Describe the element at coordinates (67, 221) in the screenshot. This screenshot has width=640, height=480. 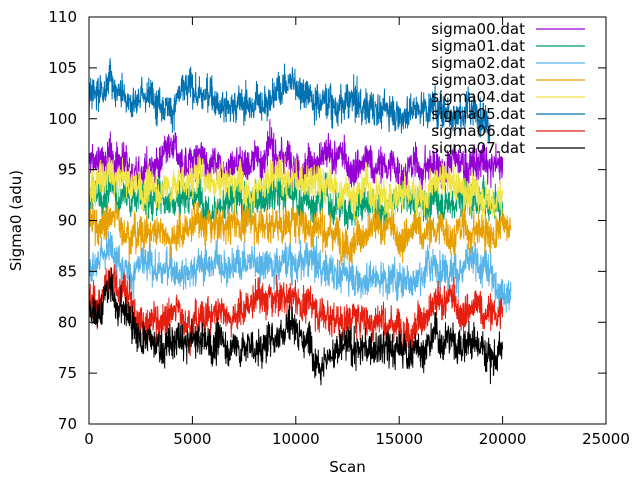
I see `y-tick-label-4: 90` at that location.